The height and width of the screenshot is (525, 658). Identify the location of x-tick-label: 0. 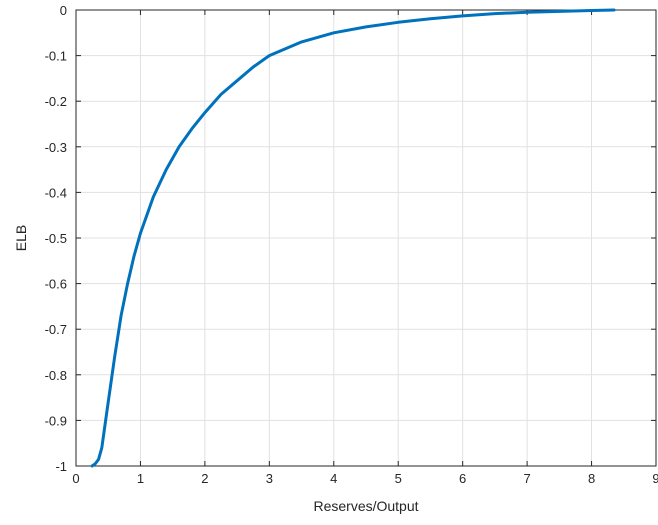
(75, 478).